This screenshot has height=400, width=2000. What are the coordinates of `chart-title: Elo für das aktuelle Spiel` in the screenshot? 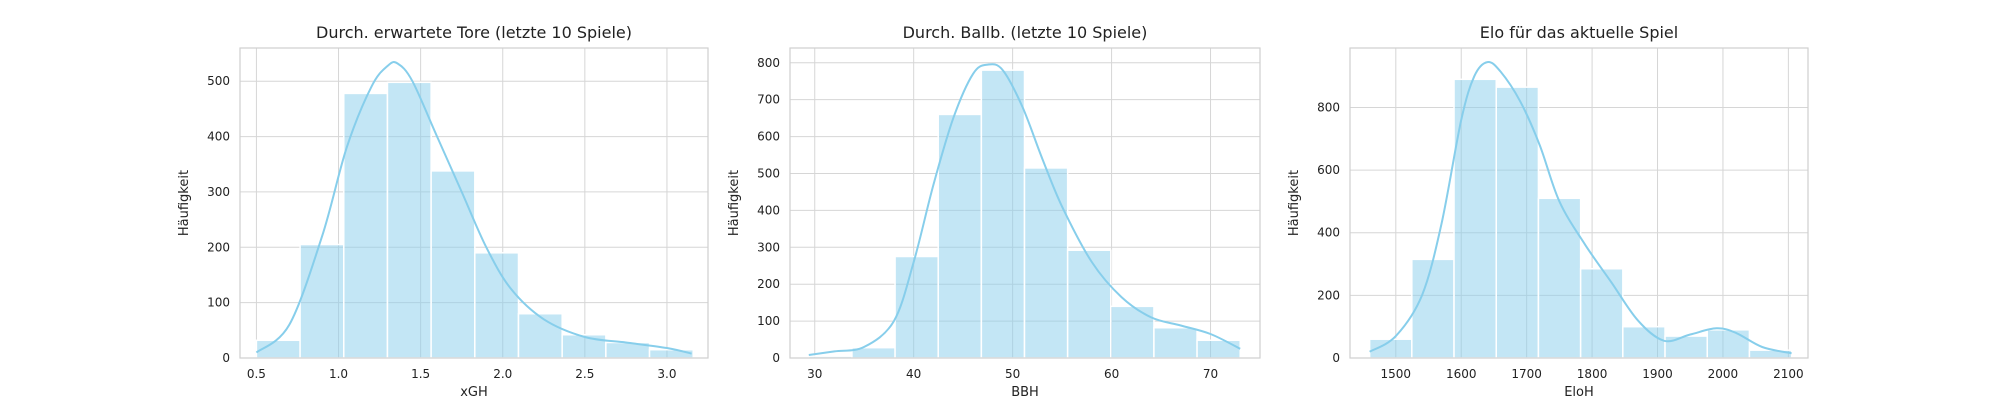 It's located at (1579, 32).